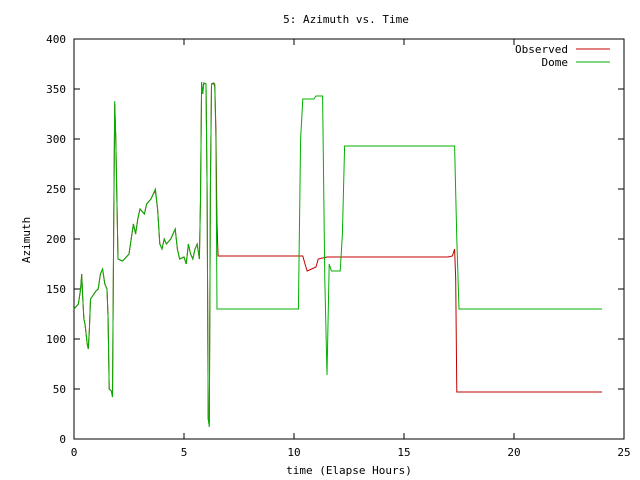 The height and width of the screenshot is (480, 640). Describe the element at coordinates (56, 89) in the screenshot. I see `y-tick-label: 350` at that location.